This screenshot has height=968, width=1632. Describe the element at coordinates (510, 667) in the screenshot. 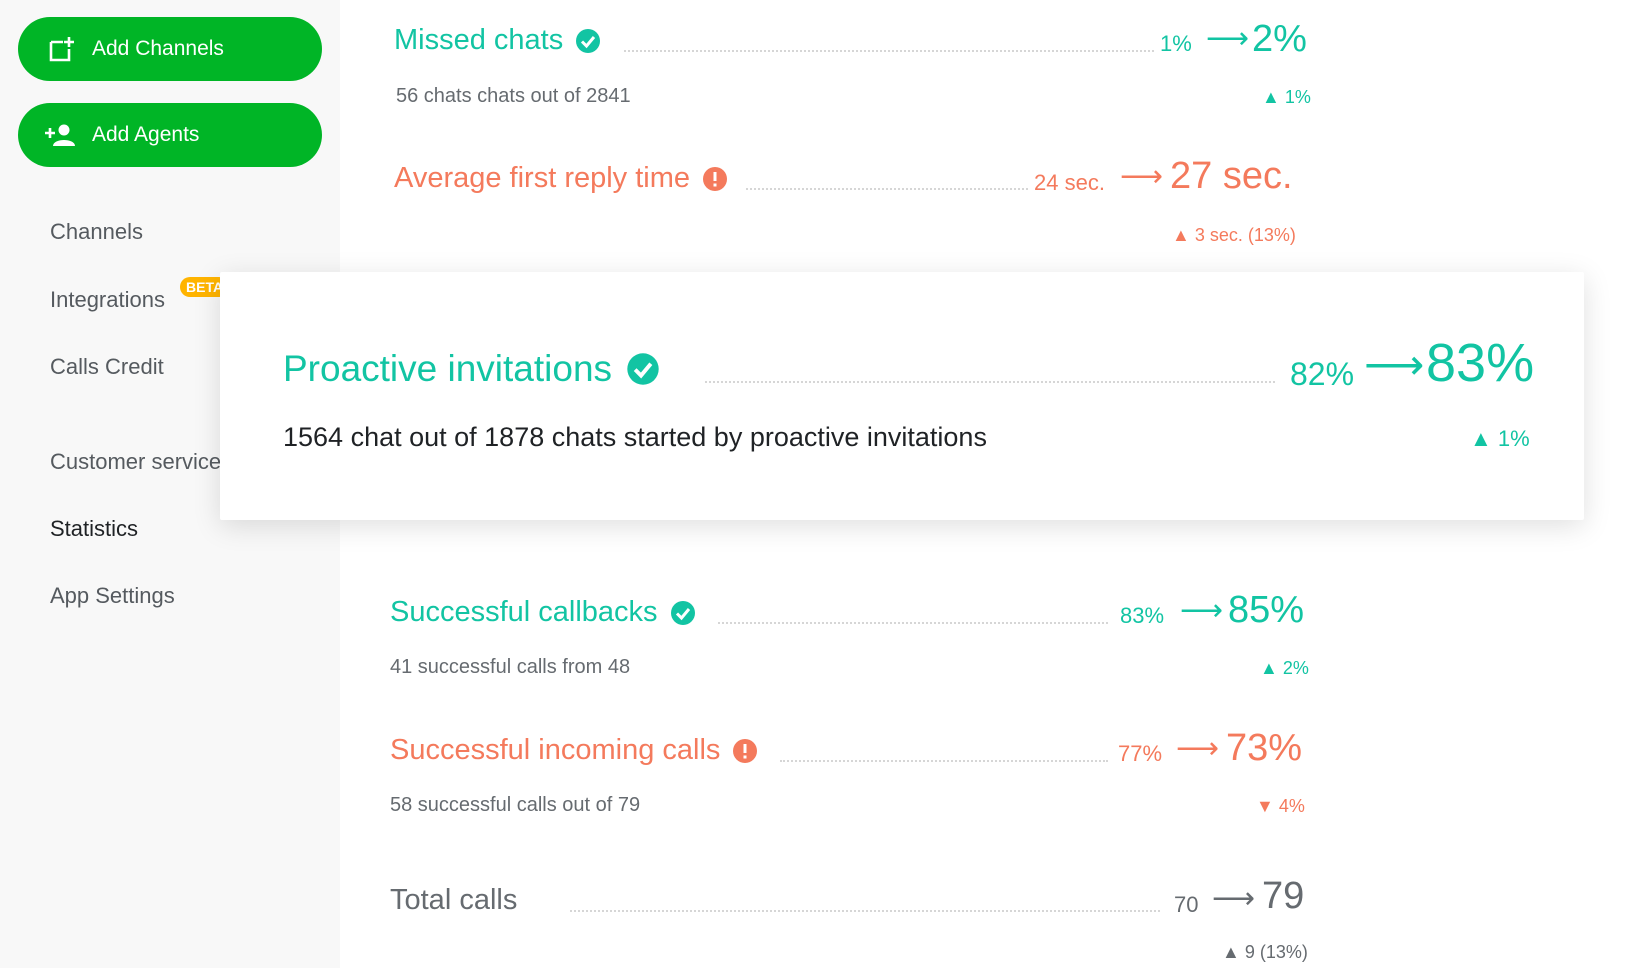

I see `metric-successful-callbacks-subtitle: 41 successful calls from 48` at that location.